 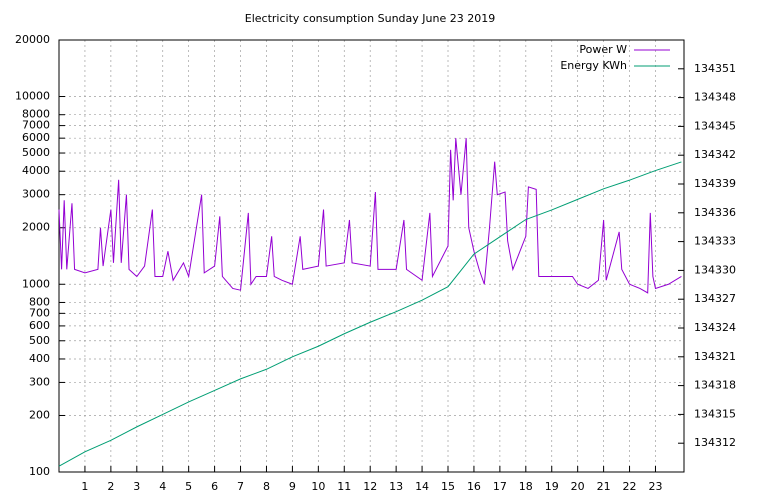 I want to click on x-tick-label: 12, so click(x=370, y=486).